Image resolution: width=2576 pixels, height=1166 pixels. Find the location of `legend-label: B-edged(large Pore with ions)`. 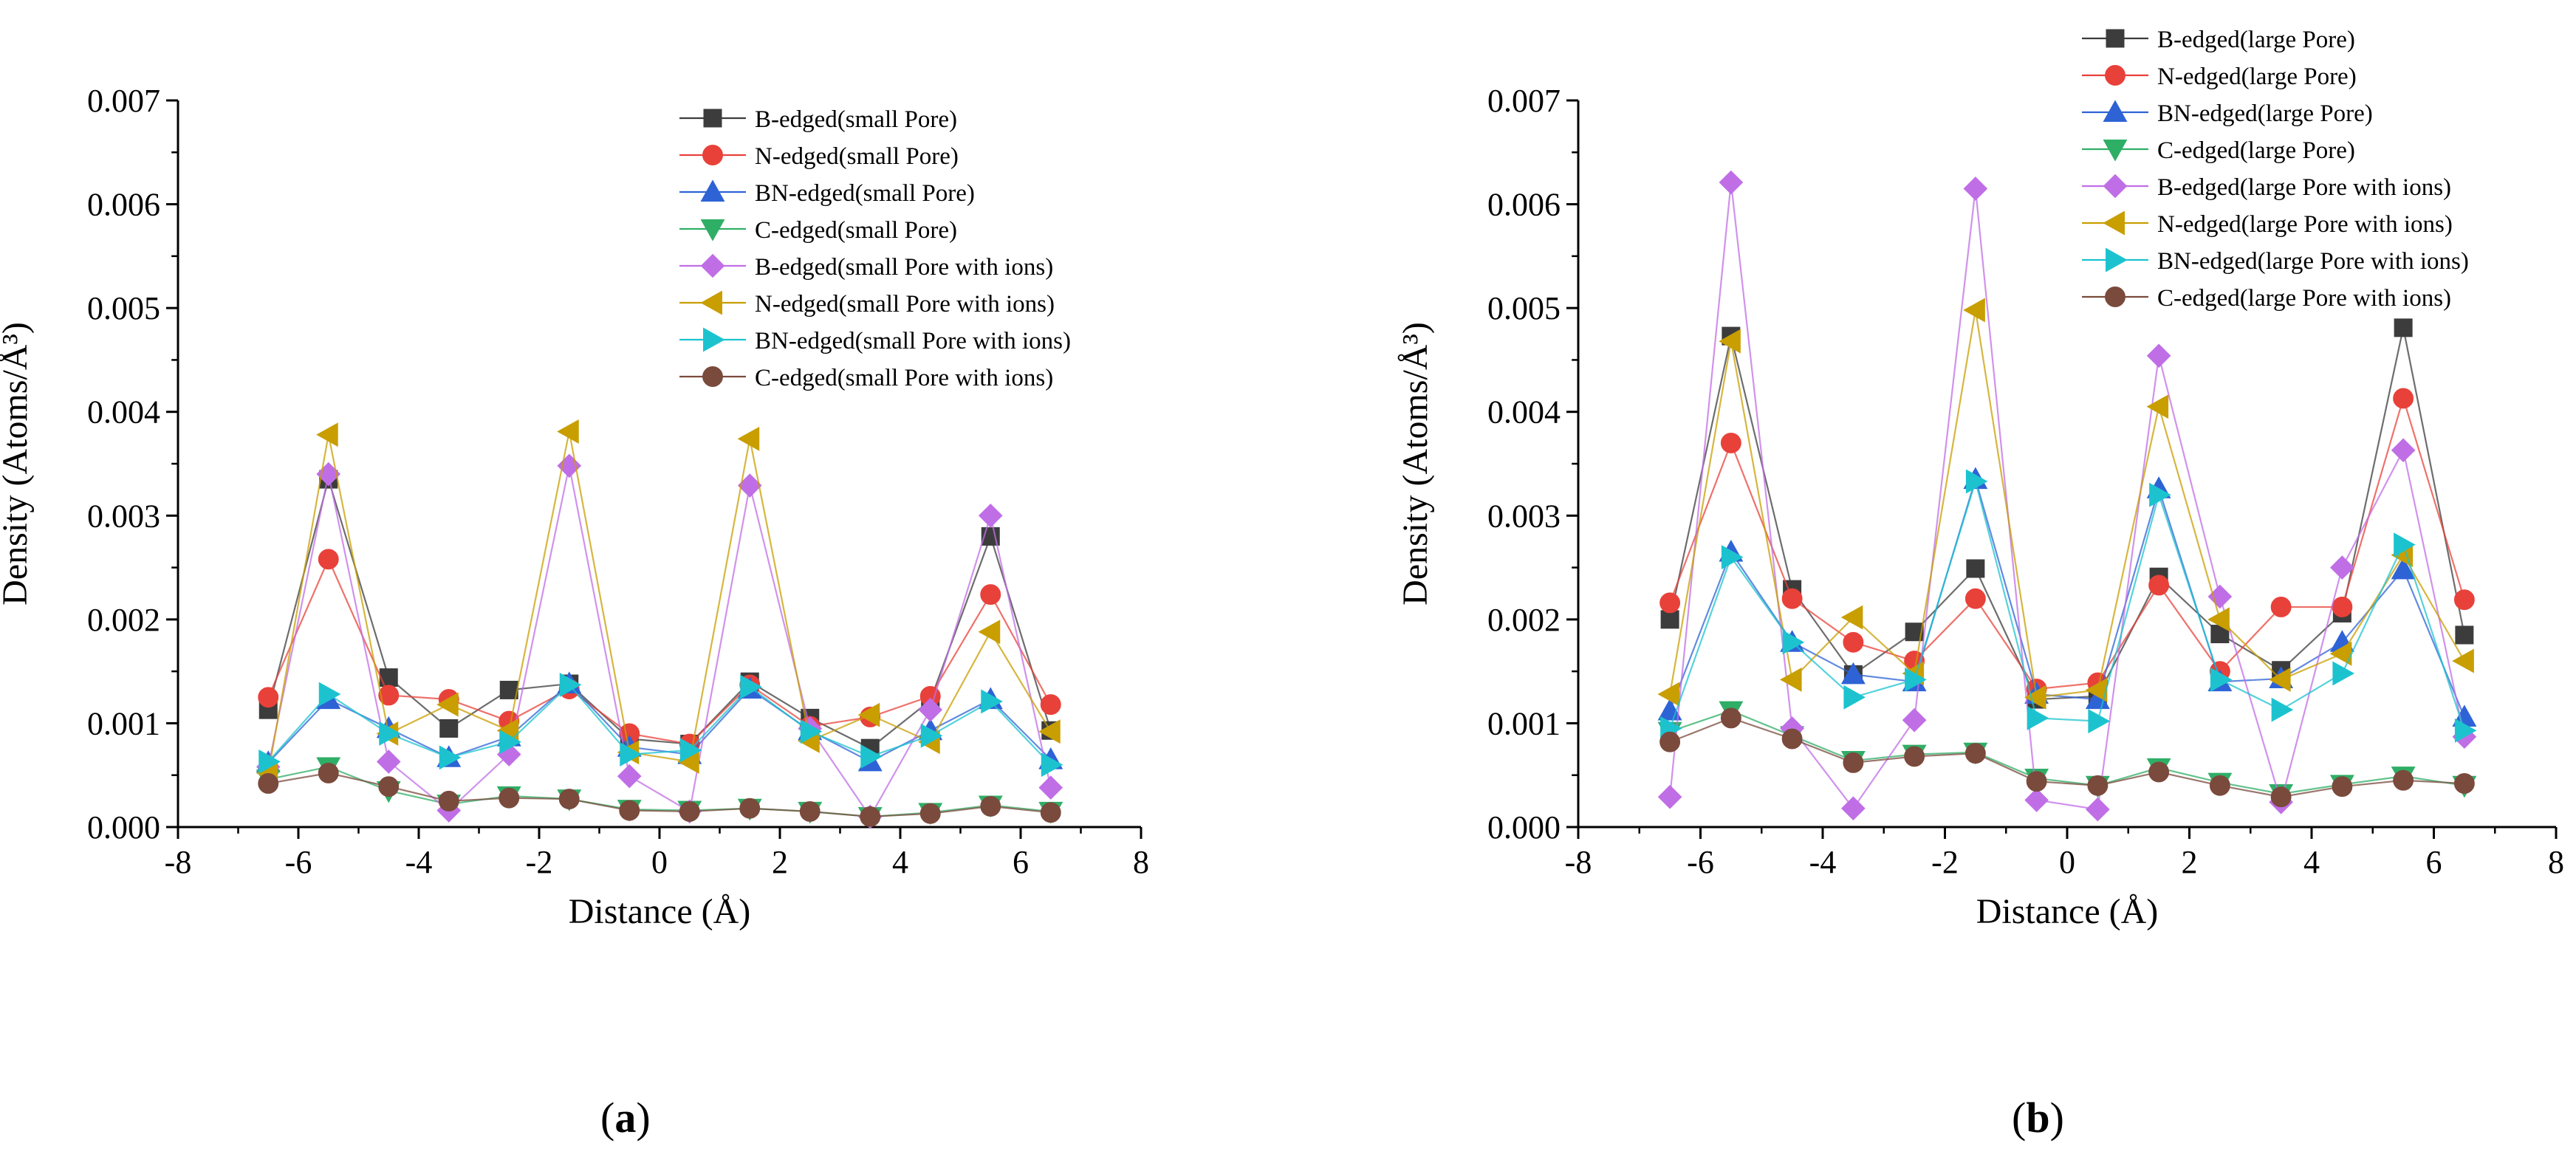

legend-label: B-edged(large Pore with ions) is located at coordinates (2304, 187).